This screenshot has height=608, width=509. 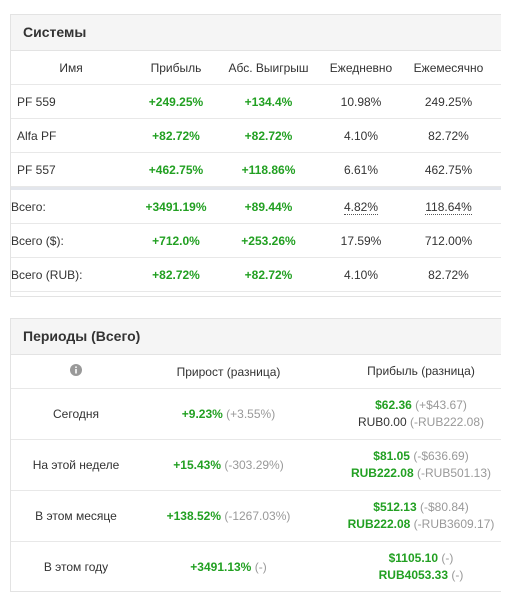 I want to click on cell: Всего ($):, so click(x=71, y=241).